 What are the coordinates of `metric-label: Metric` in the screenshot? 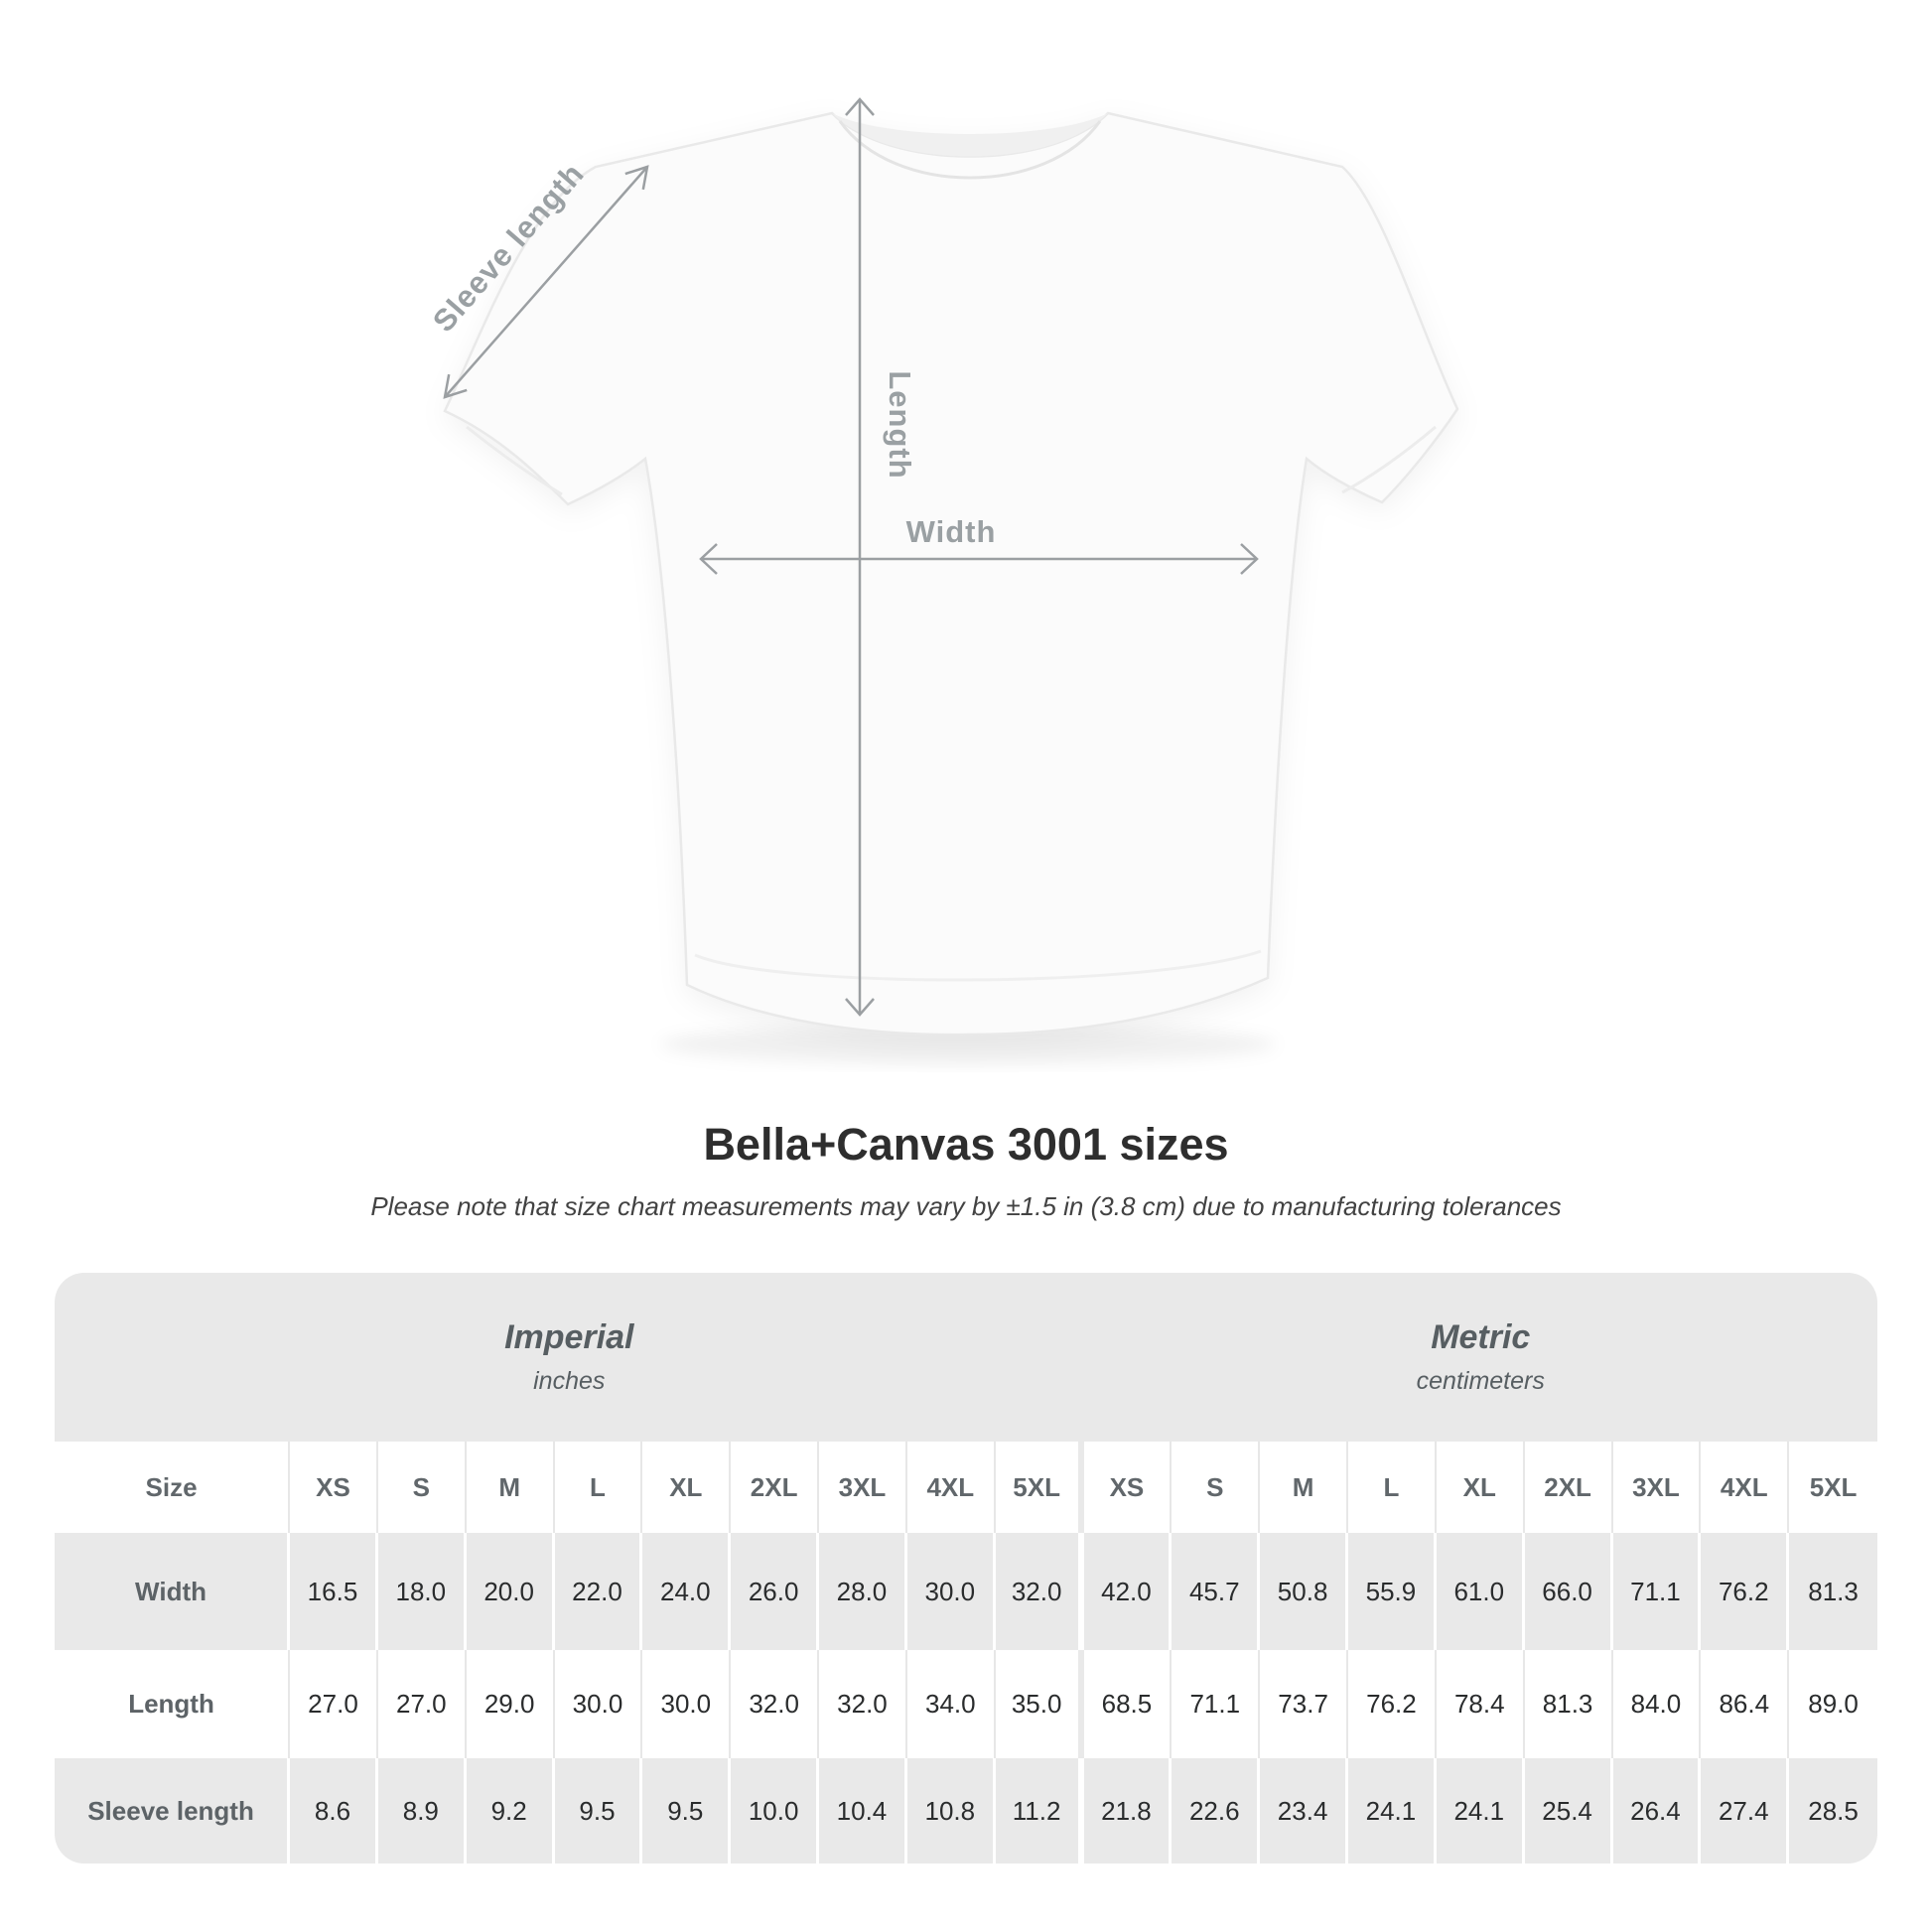 It's located at (1481, 1337).